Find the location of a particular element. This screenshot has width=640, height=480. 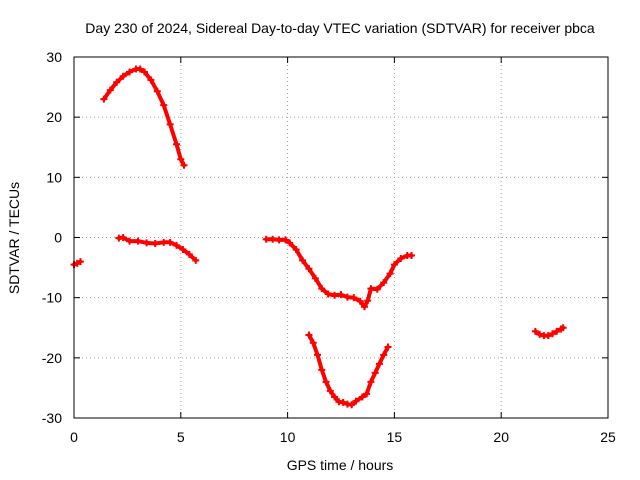

y-tick-label: -20 is located at coordinates (52, 358).